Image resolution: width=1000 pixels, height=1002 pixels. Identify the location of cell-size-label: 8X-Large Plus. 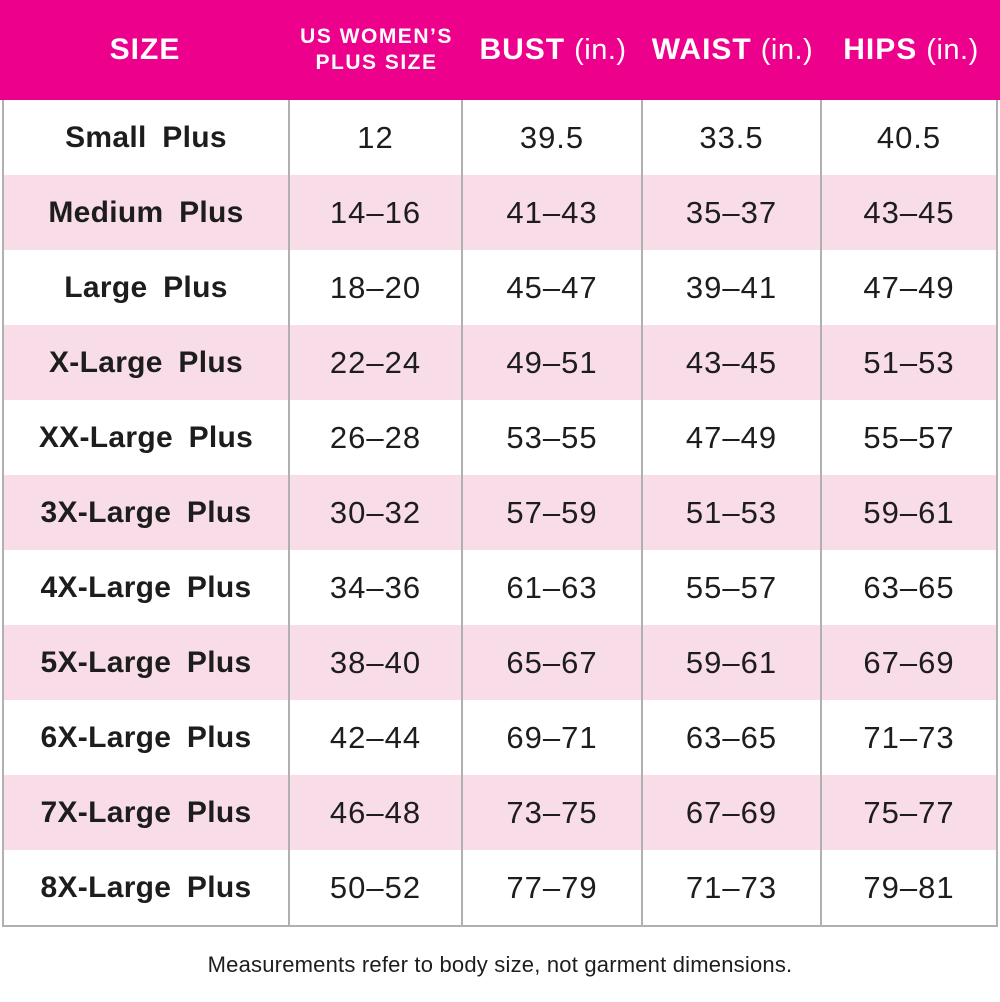
(147, 887).